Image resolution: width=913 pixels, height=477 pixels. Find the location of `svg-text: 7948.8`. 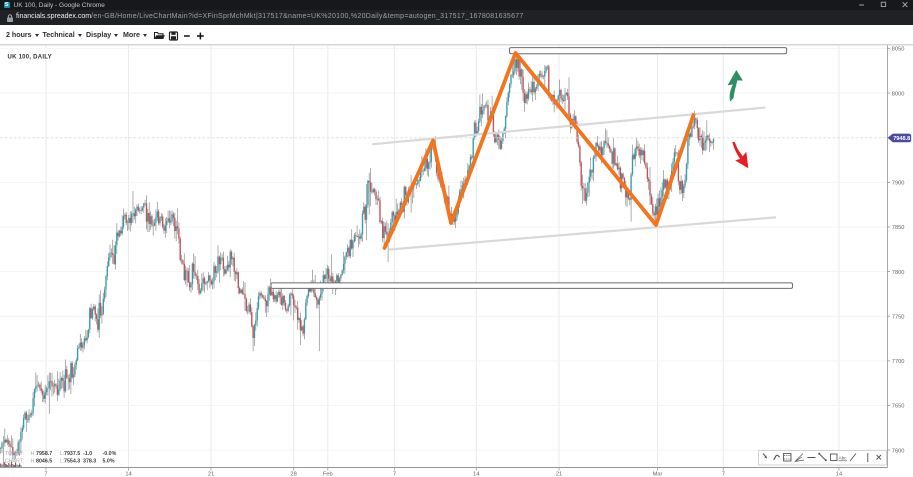

svg-text: 7948.8 is located at coordinates (901, 139).